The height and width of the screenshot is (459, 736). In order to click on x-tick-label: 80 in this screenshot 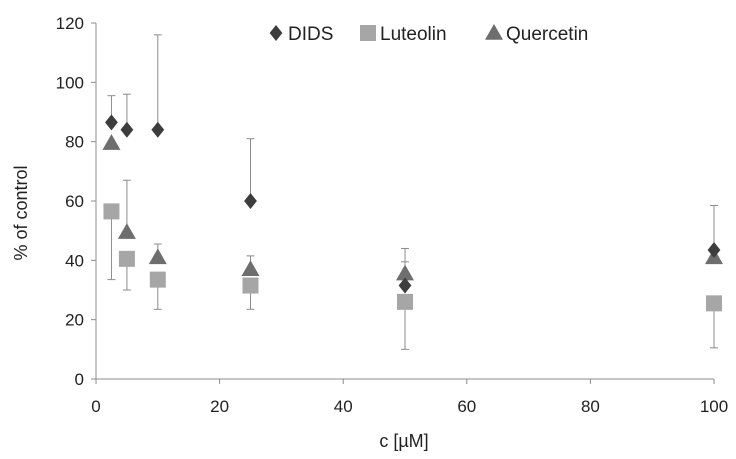, I will do `click(590, 406)`.